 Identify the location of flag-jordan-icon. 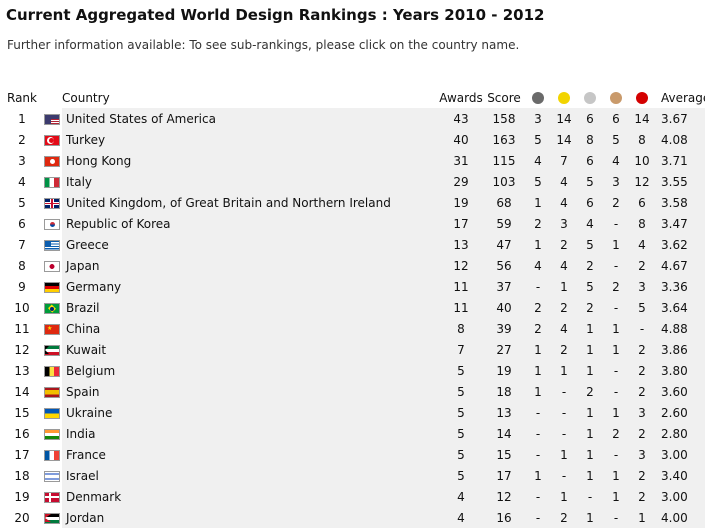
(52, 518).